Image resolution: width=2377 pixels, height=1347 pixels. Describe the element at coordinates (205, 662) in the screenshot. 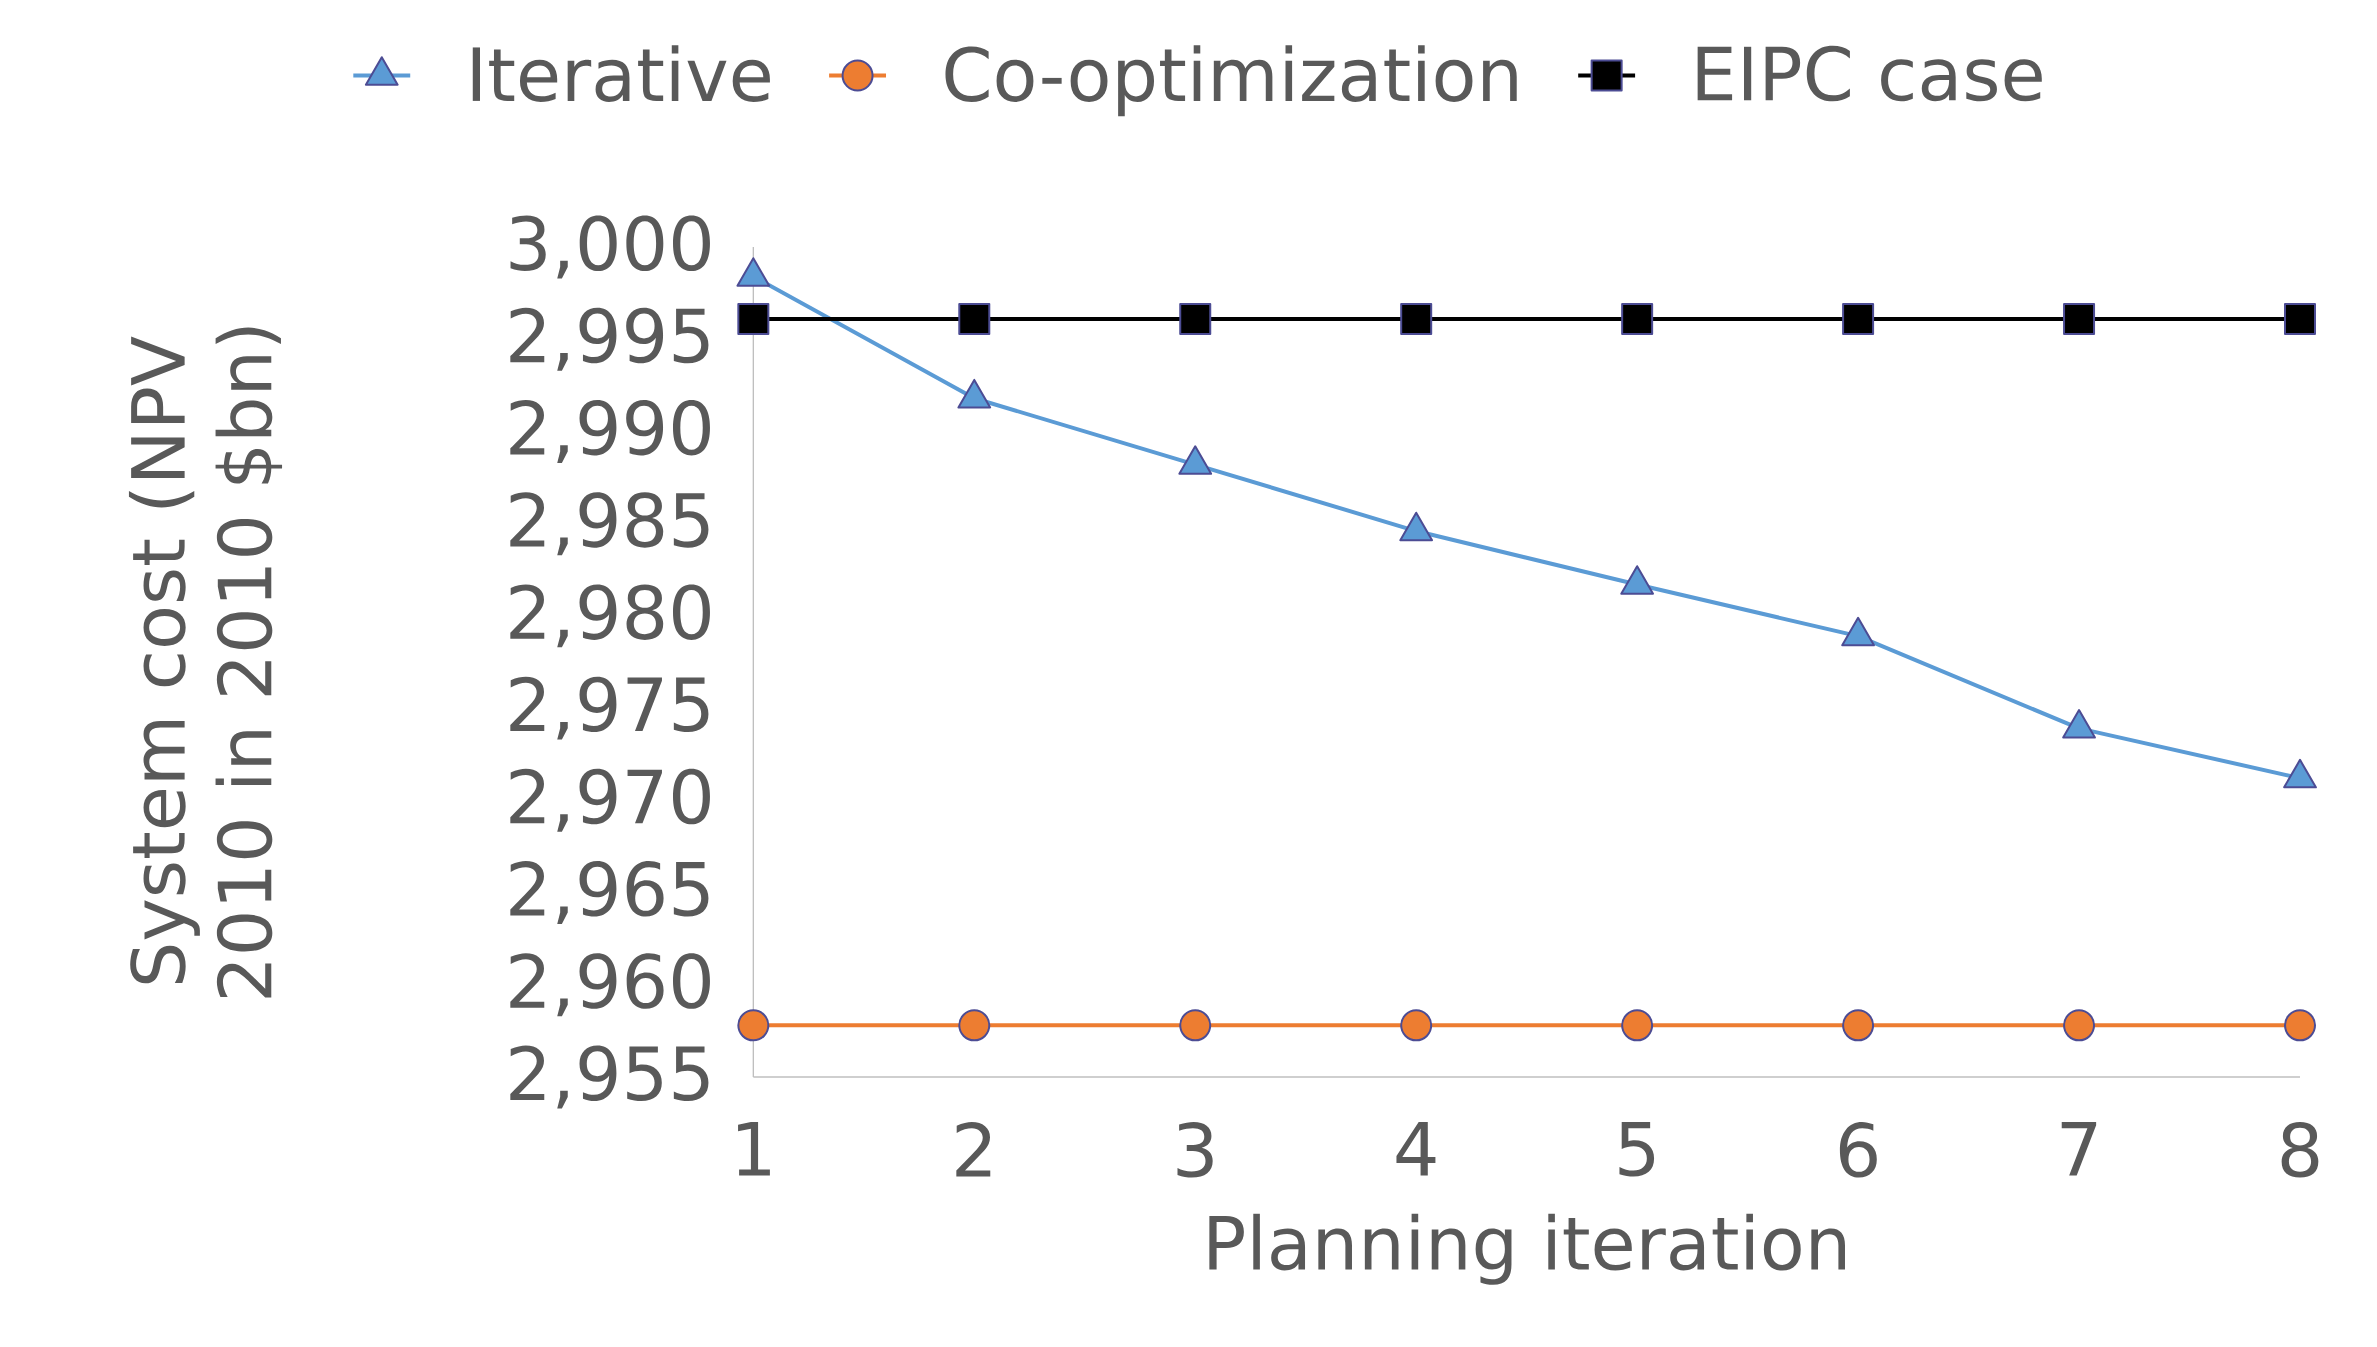

I see `y-axis-title: System cost (NPV 2010 in 2010 $bn)` at that location.